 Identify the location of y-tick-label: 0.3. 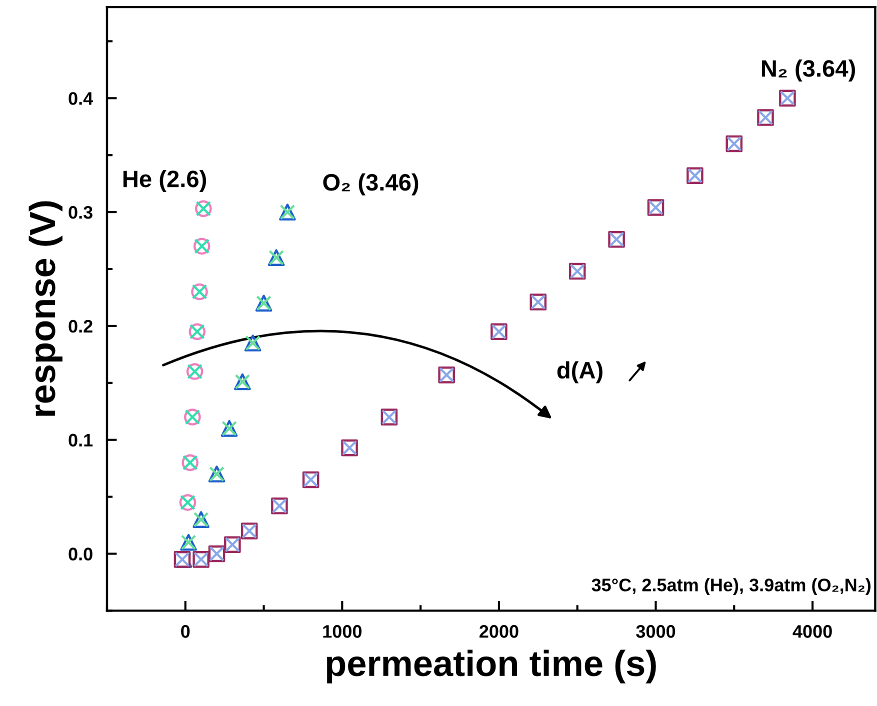
(80, 212).